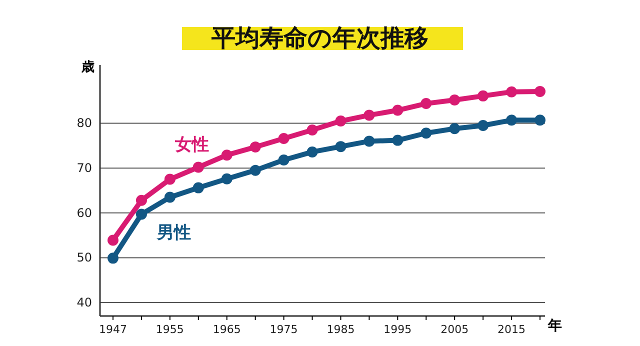  Describe the element at coordinates (284, 329) in the screenshot. I see `x-tick-label: 1975` at that location.